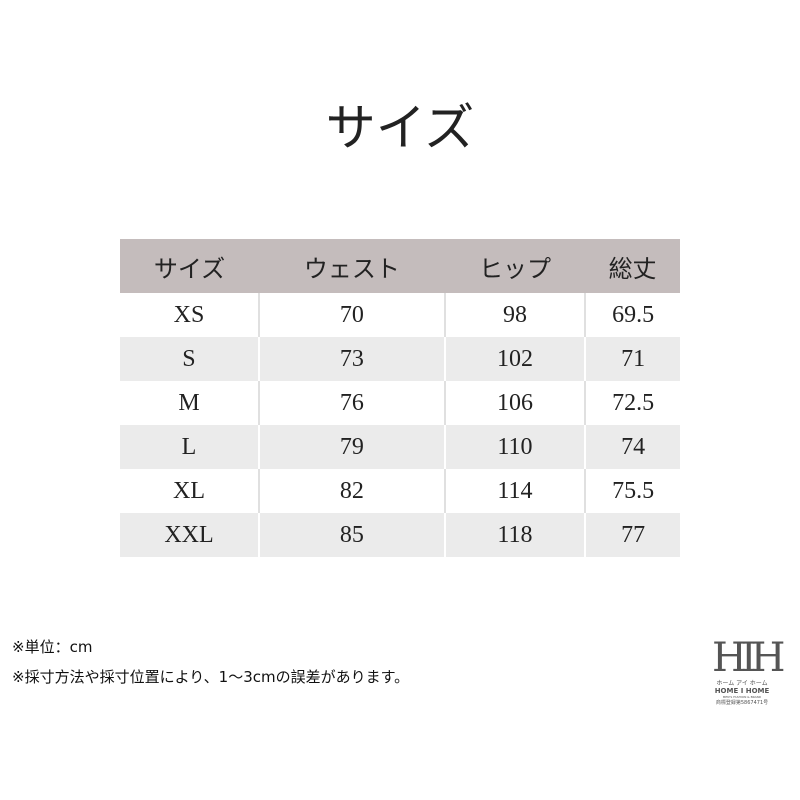 The width and height of the screenshot is (800, 800). What do you see at coordinates (514, 447) in the screenshot?
I see `table-cell: 110` at bounding box center [514, 447].